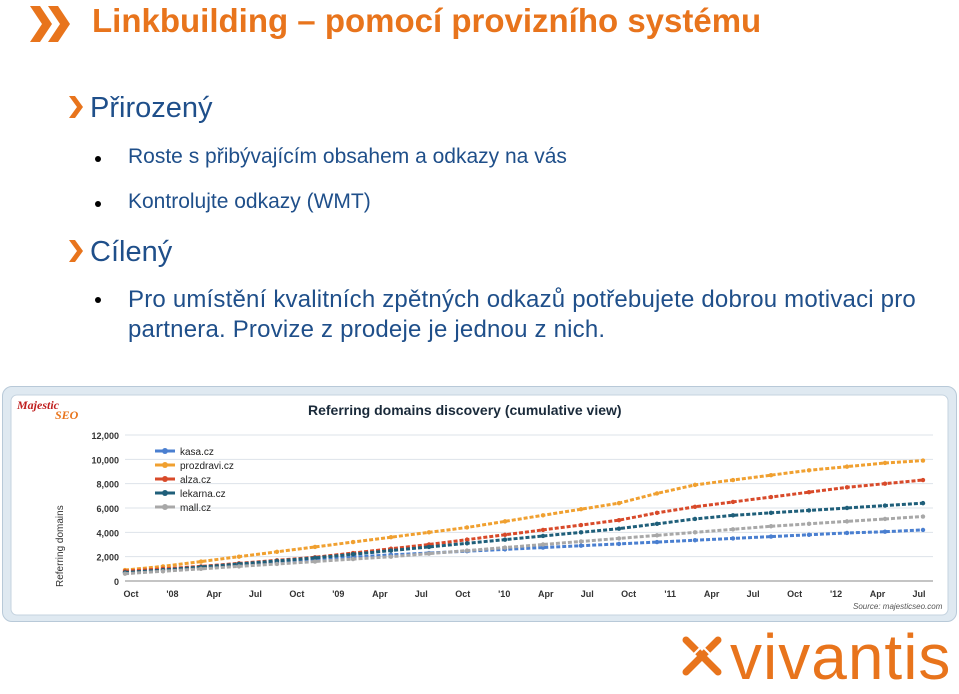  Describe the element at coordinates (131, 252) in the screenshot. I see `section-heading-targeted: Cílený` at that location.